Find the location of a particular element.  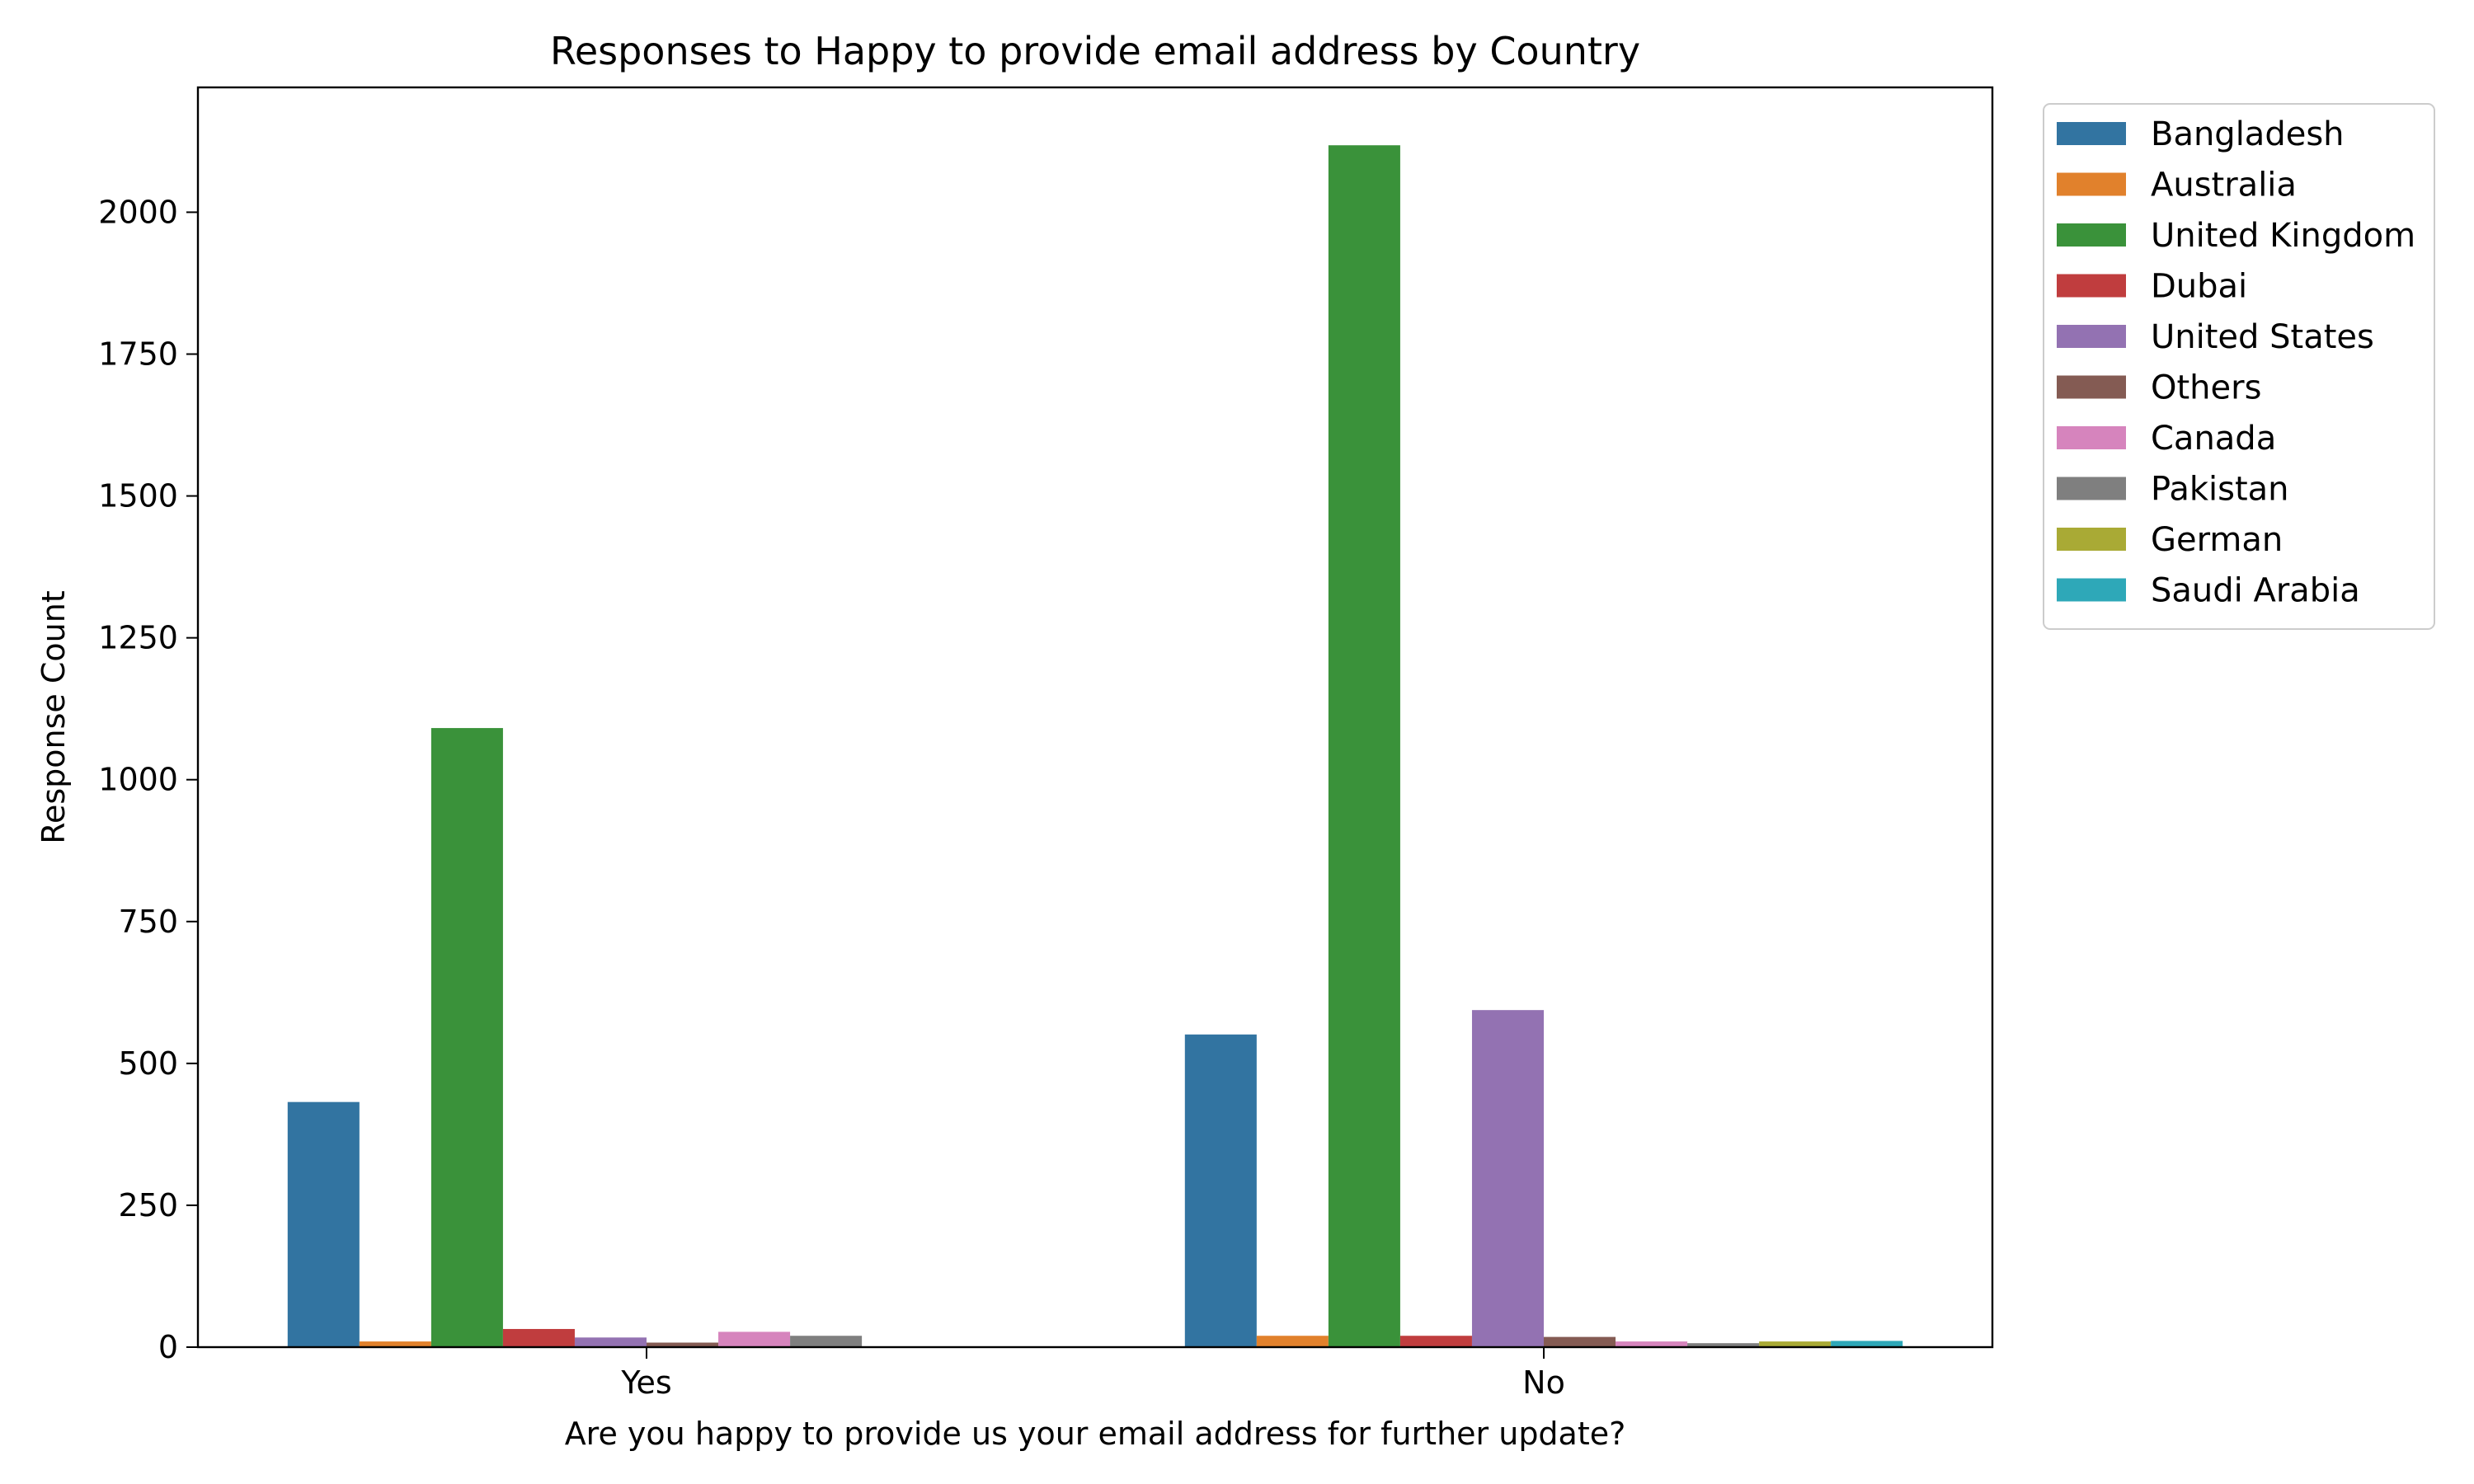

legend-label-united-kingdom: United Kingdom is located at coordinates (2283, 236).